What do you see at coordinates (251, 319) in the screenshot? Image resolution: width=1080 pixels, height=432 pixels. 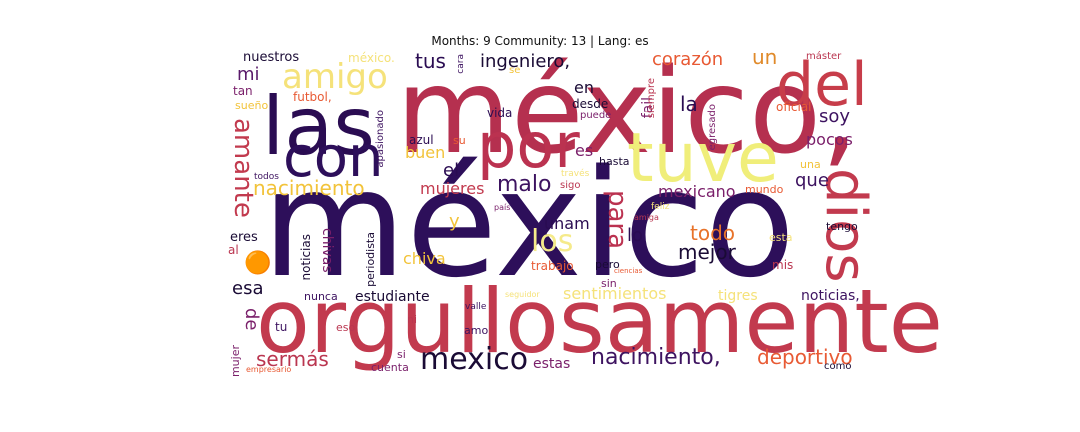 I see `cloud-word: de` at bounding box center [251, 319].